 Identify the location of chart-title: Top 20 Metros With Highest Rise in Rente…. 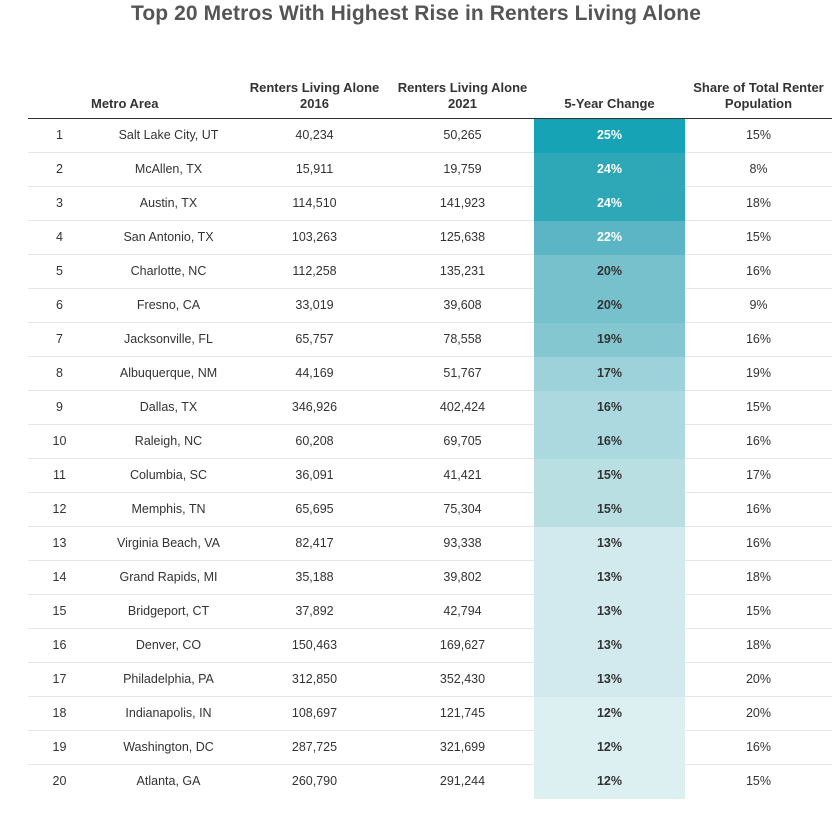
(416, 13).